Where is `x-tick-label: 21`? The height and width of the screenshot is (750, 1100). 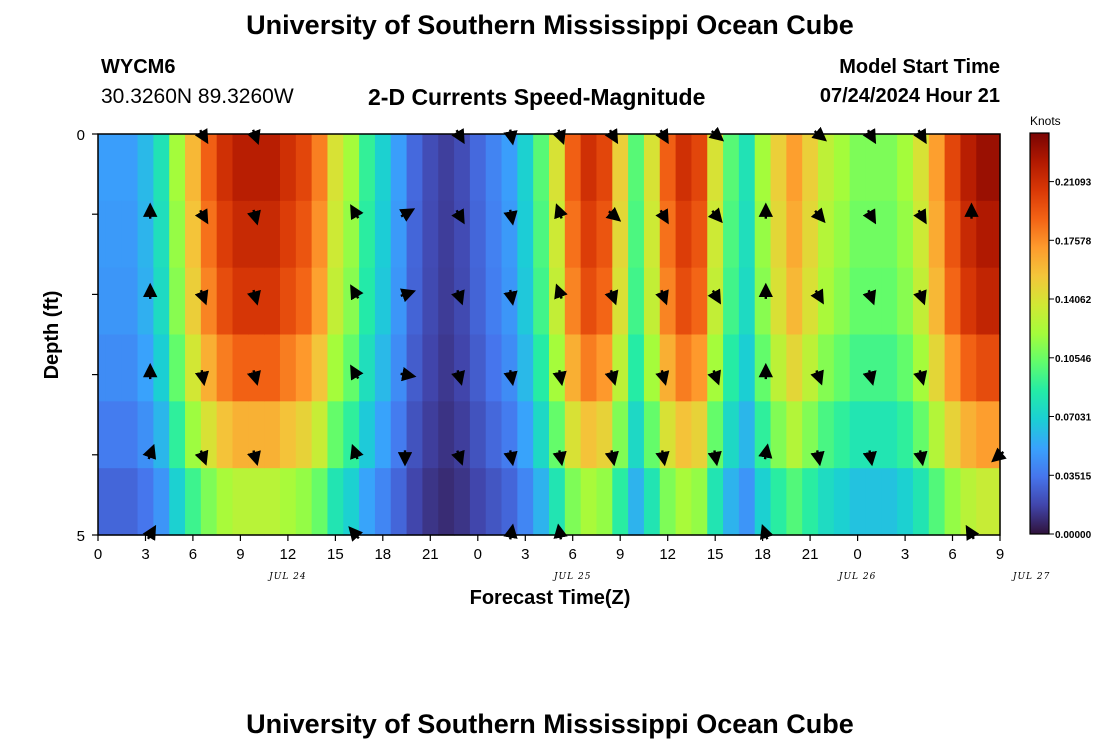 x-tick-label: 21 is located at coordinates (430, 554).